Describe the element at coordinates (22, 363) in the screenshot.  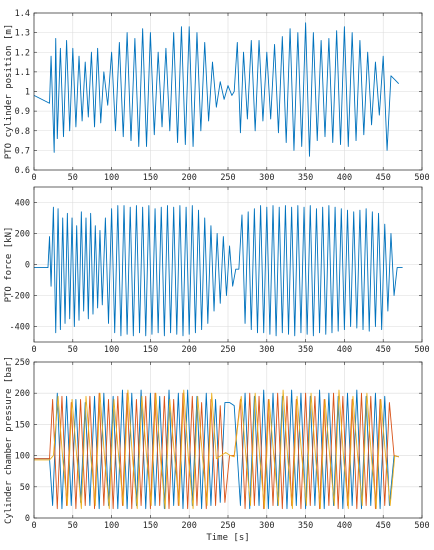
I see `y-tick-label: 250` at that location.